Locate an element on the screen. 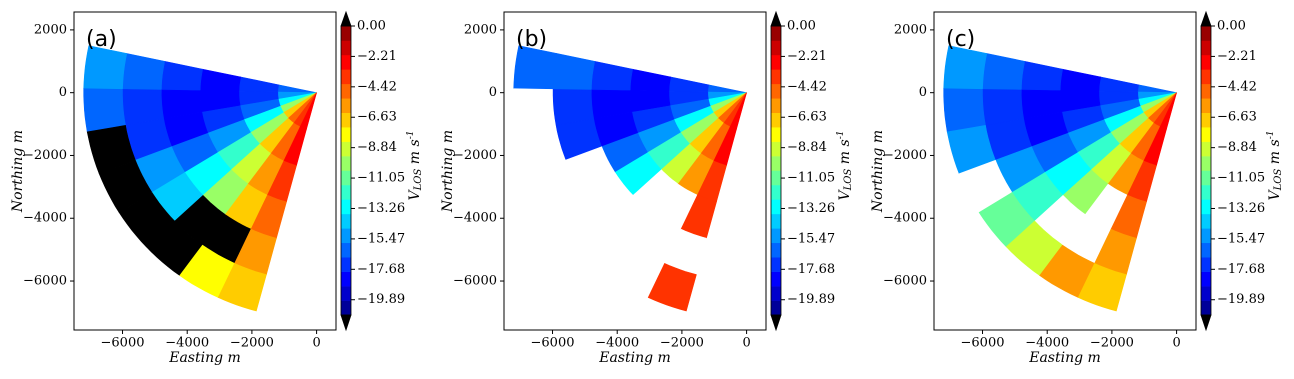  colorbar-frame is located at coordinates (346, 170).